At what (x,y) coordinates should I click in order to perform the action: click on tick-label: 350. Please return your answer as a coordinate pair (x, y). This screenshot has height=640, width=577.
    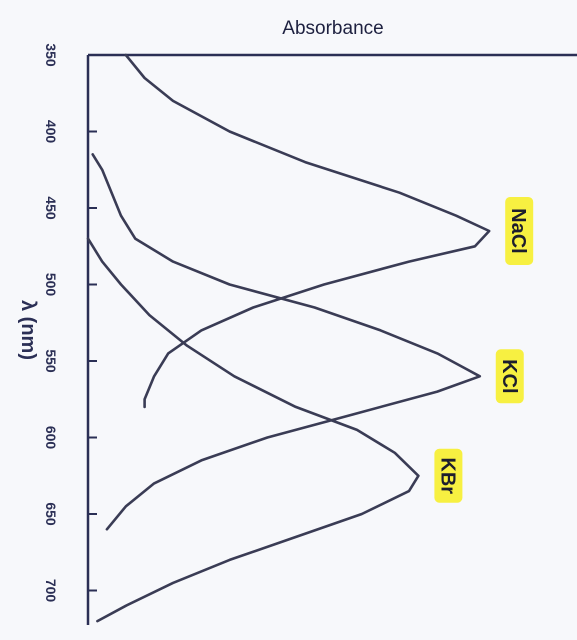
    Looking at the image, I should click on (51, 55).